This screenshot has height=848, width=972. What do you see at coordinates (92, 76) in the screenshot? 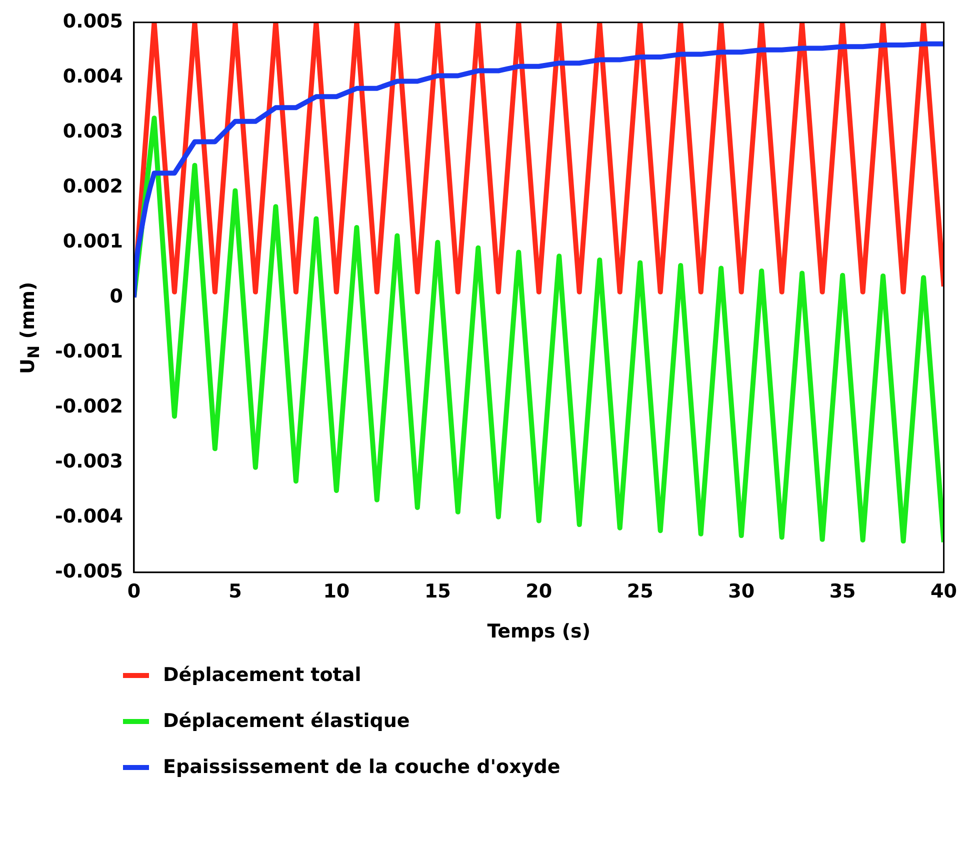
I see `y-tick-label: 0.004` at bounding box center [92, 76].